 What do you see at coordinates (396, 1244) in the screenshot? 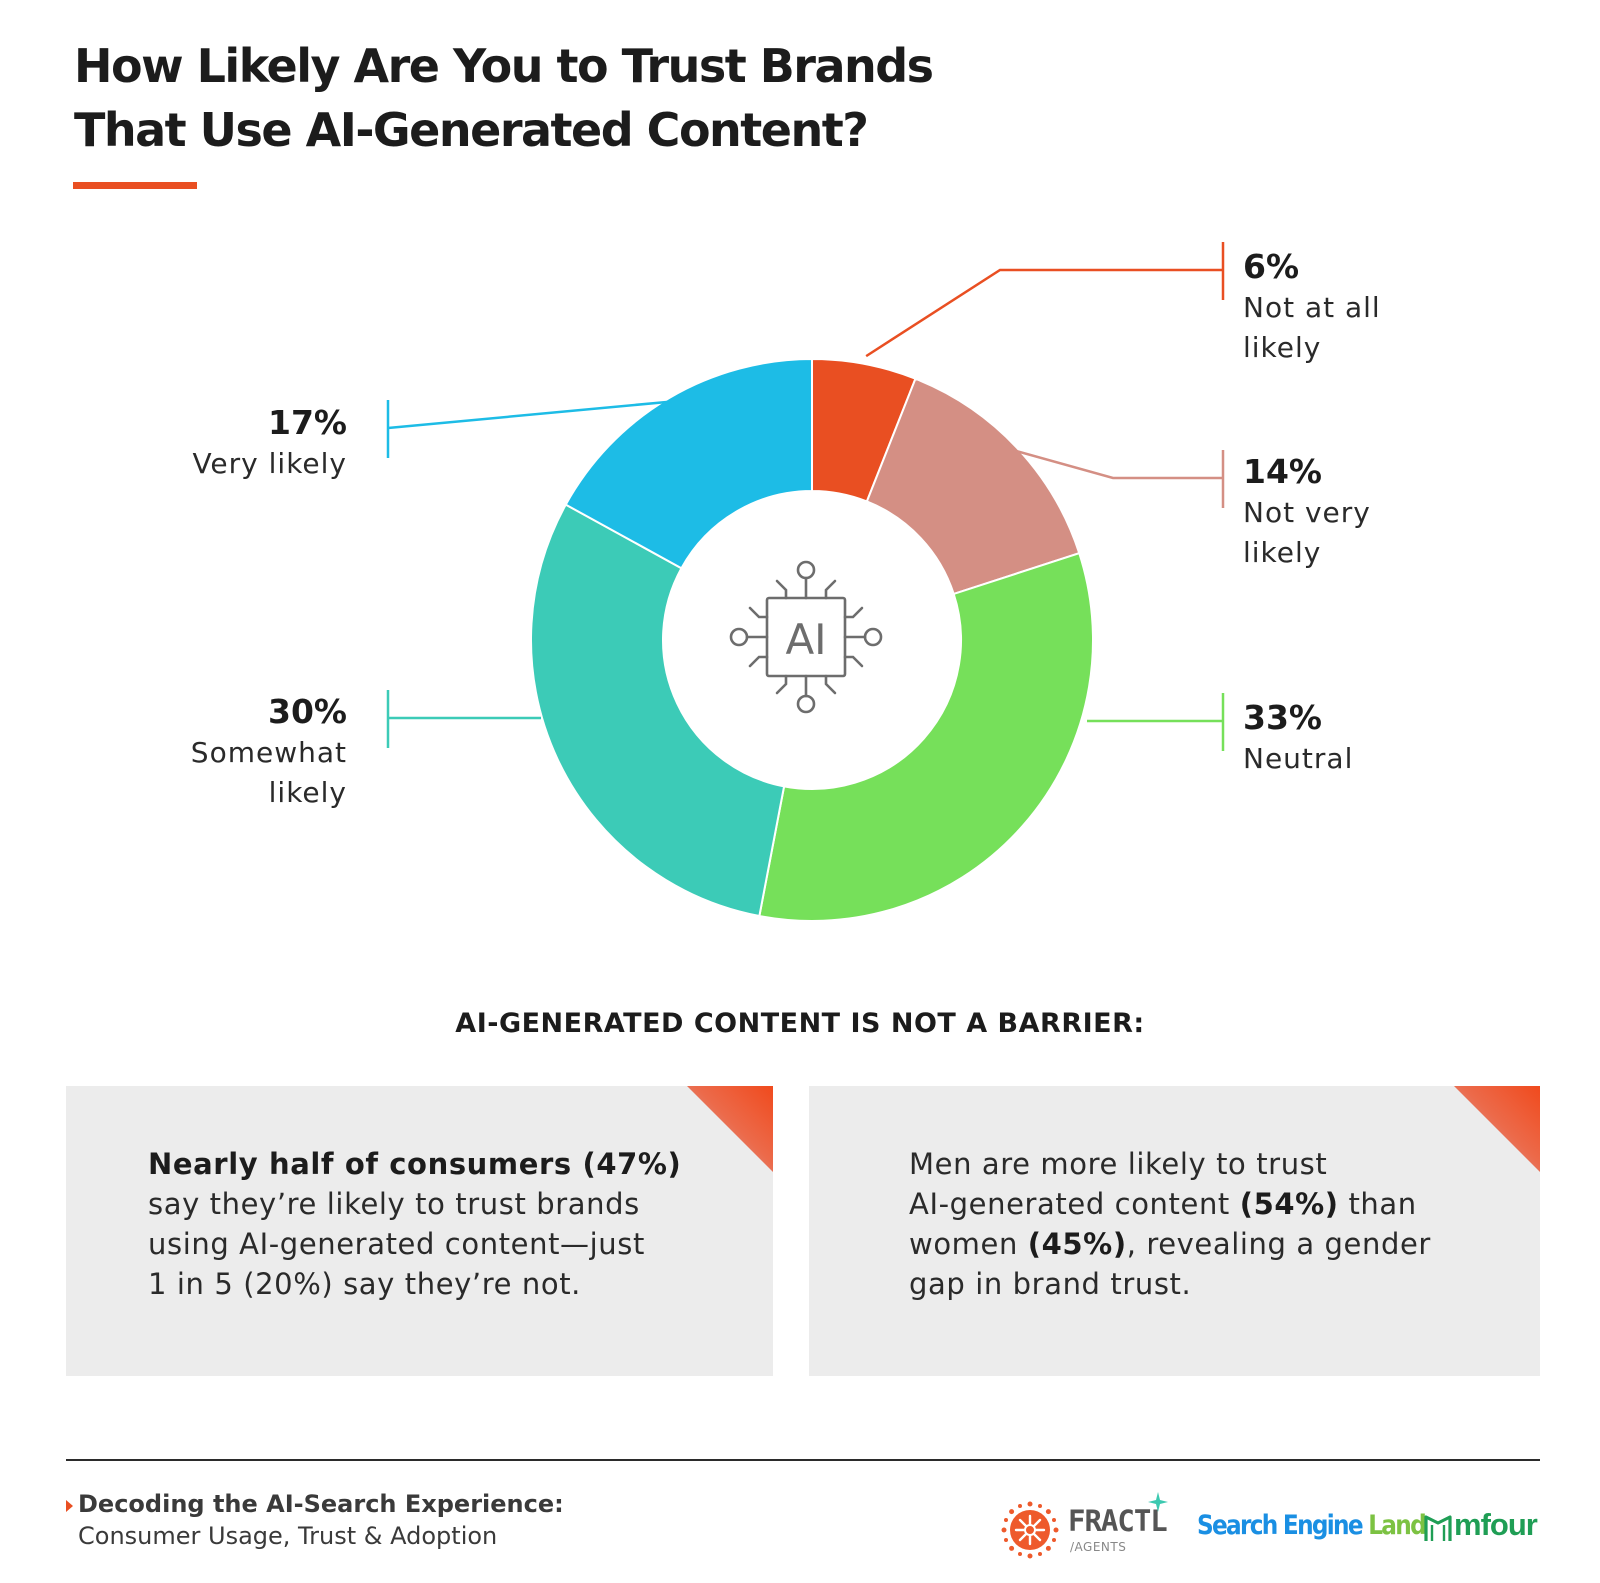
I see `card-text-run: using AI-generated content—just` at bounding box center [396, 1244].